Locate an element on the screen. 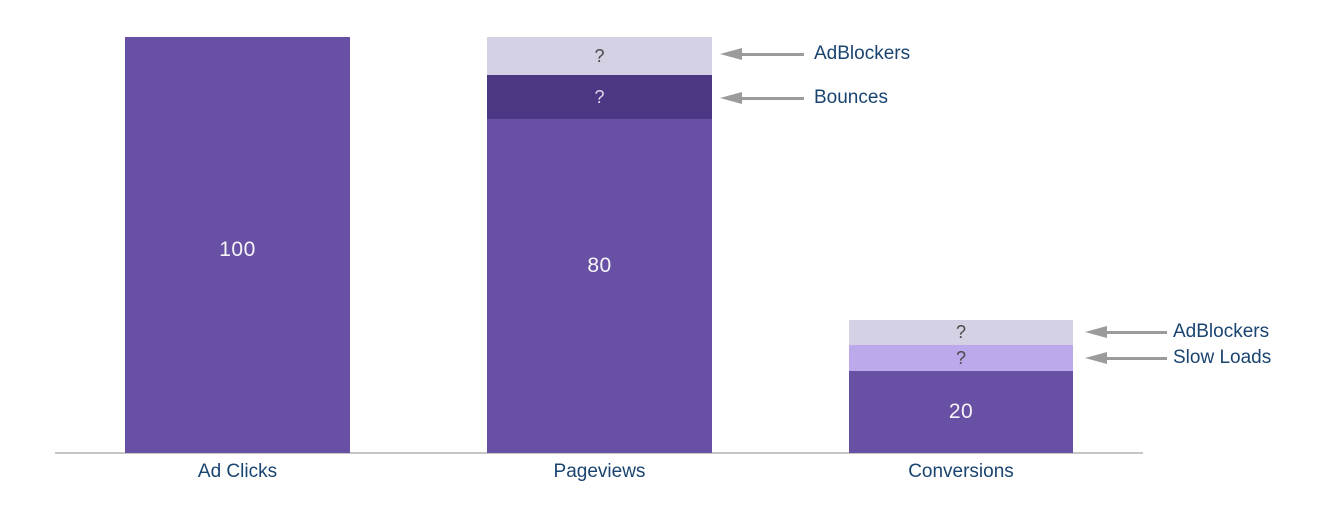  annotation-conversions-slow-loads: Slow Loads is located at coordinates (1178, 358).